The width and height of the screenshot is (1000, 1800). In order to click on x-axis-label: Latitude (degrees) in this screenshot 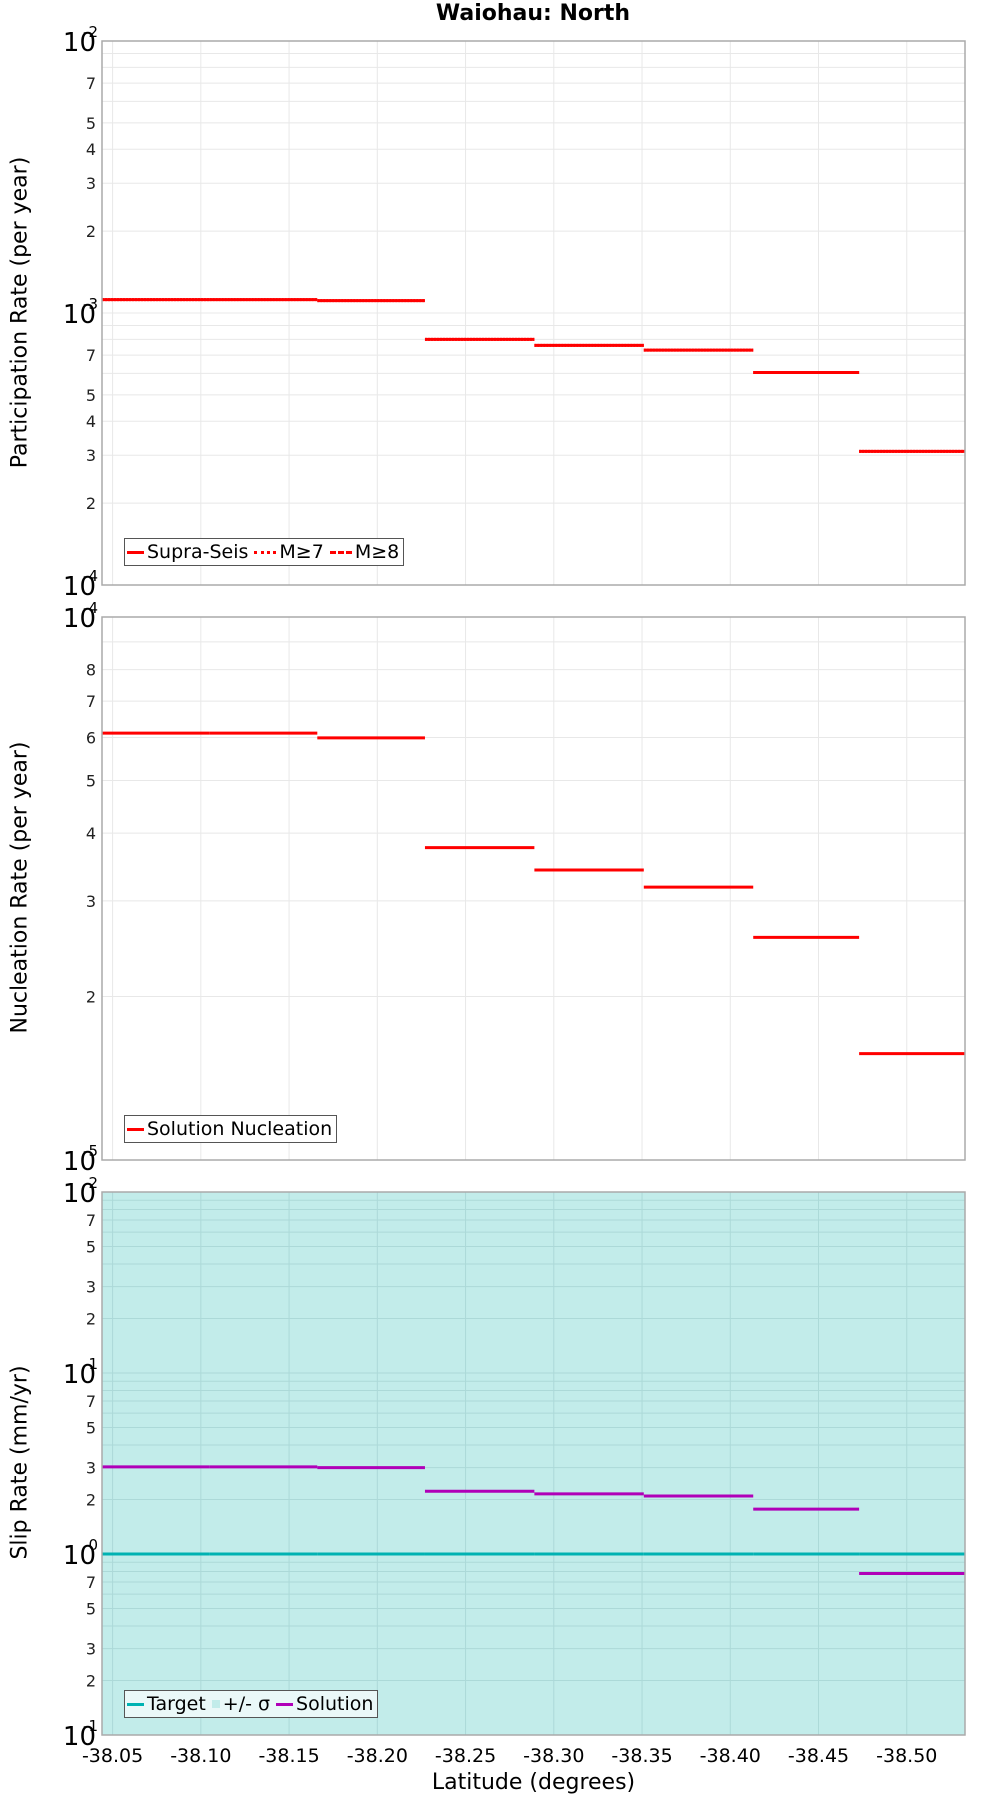, I will do `click(533, 1782)`.